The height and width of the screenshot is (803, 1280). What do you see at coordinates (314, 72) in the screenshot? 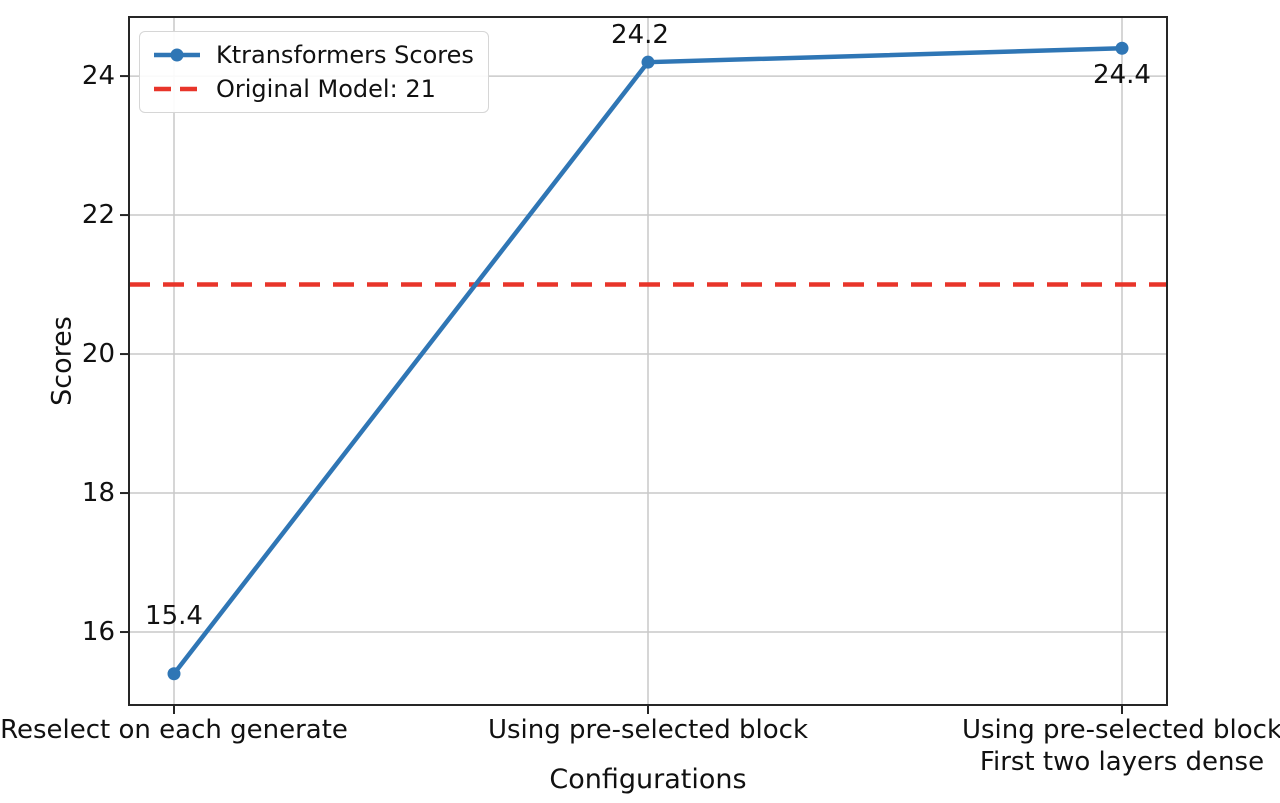
I see `legend: Ktransformers Scores Original Model: 21` at bounding box center [314, 72].